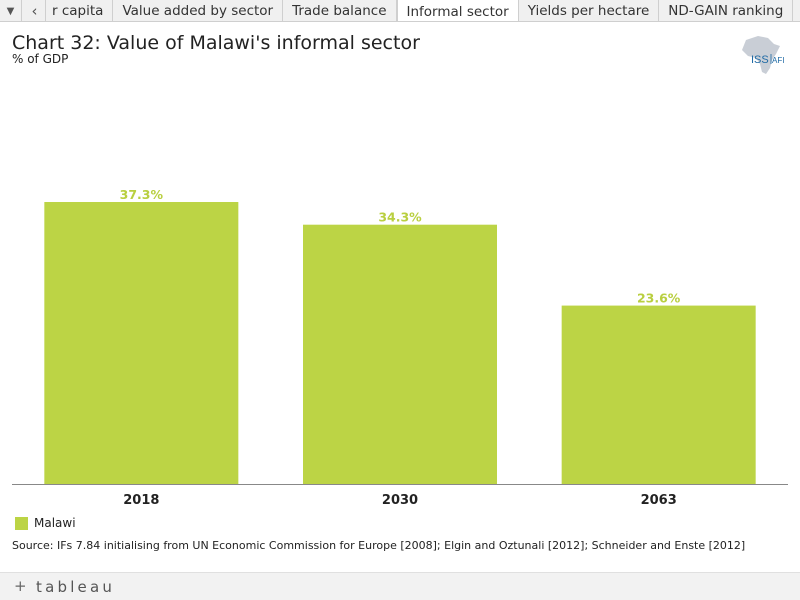  I want to click on page-subtitle: % of GDP, so click(40, 59).